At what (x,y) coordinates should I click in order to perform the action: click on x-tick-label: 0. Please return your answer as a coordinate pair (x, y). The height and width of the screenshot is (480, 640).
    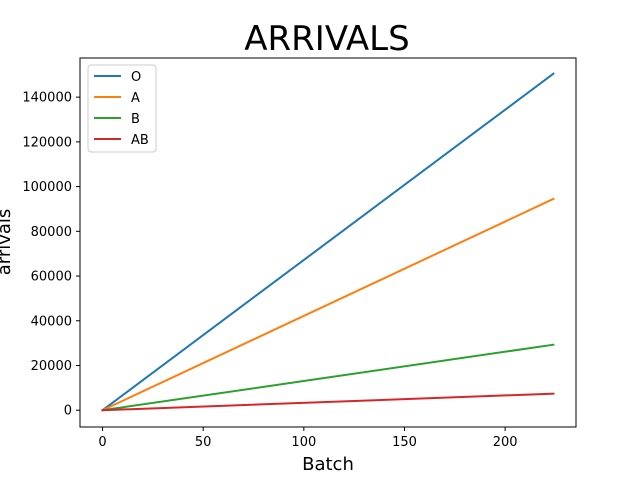
    Looking at the image, I should click on (102, 442).